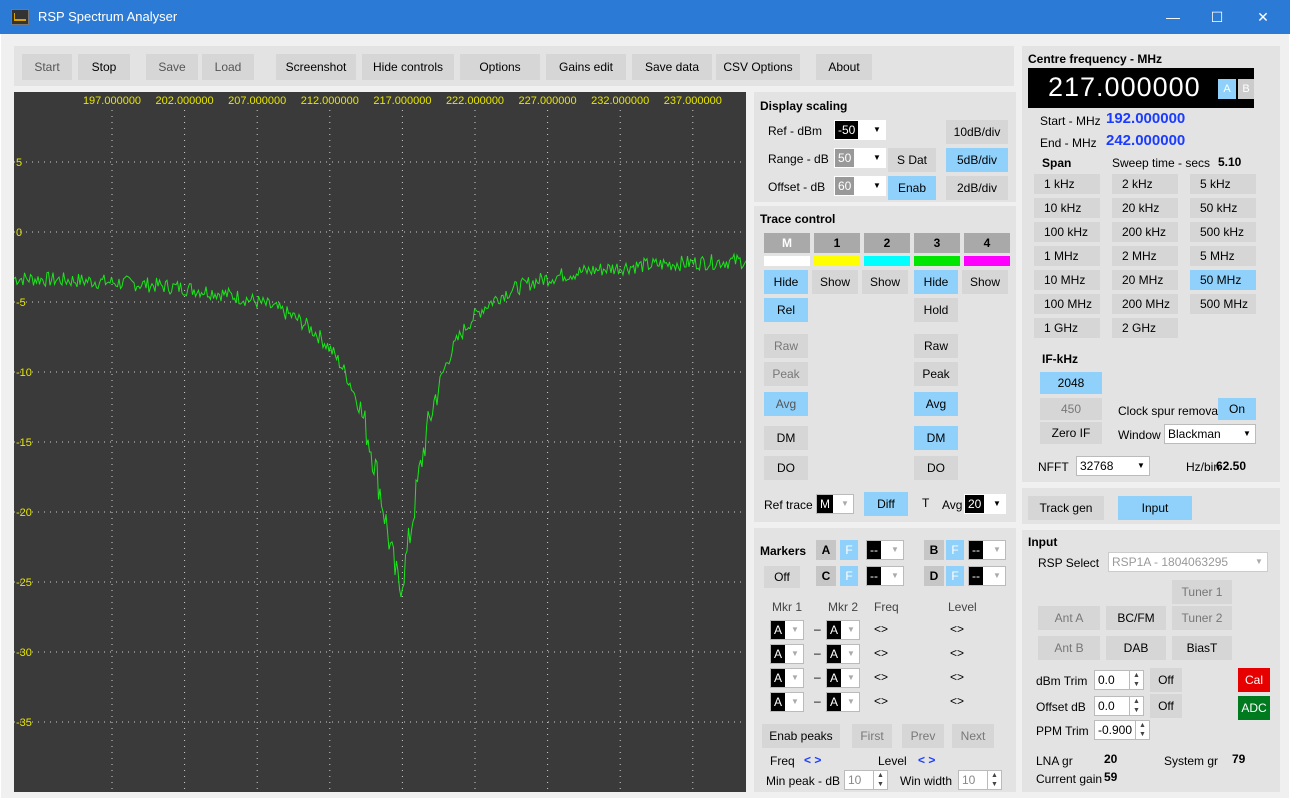 The height and width of the screenshot is (798, 1290). What do you see at coordinates (786, 468) in the screenshot?
I see `do-m-button: DO` at bounding box center [786, 468].